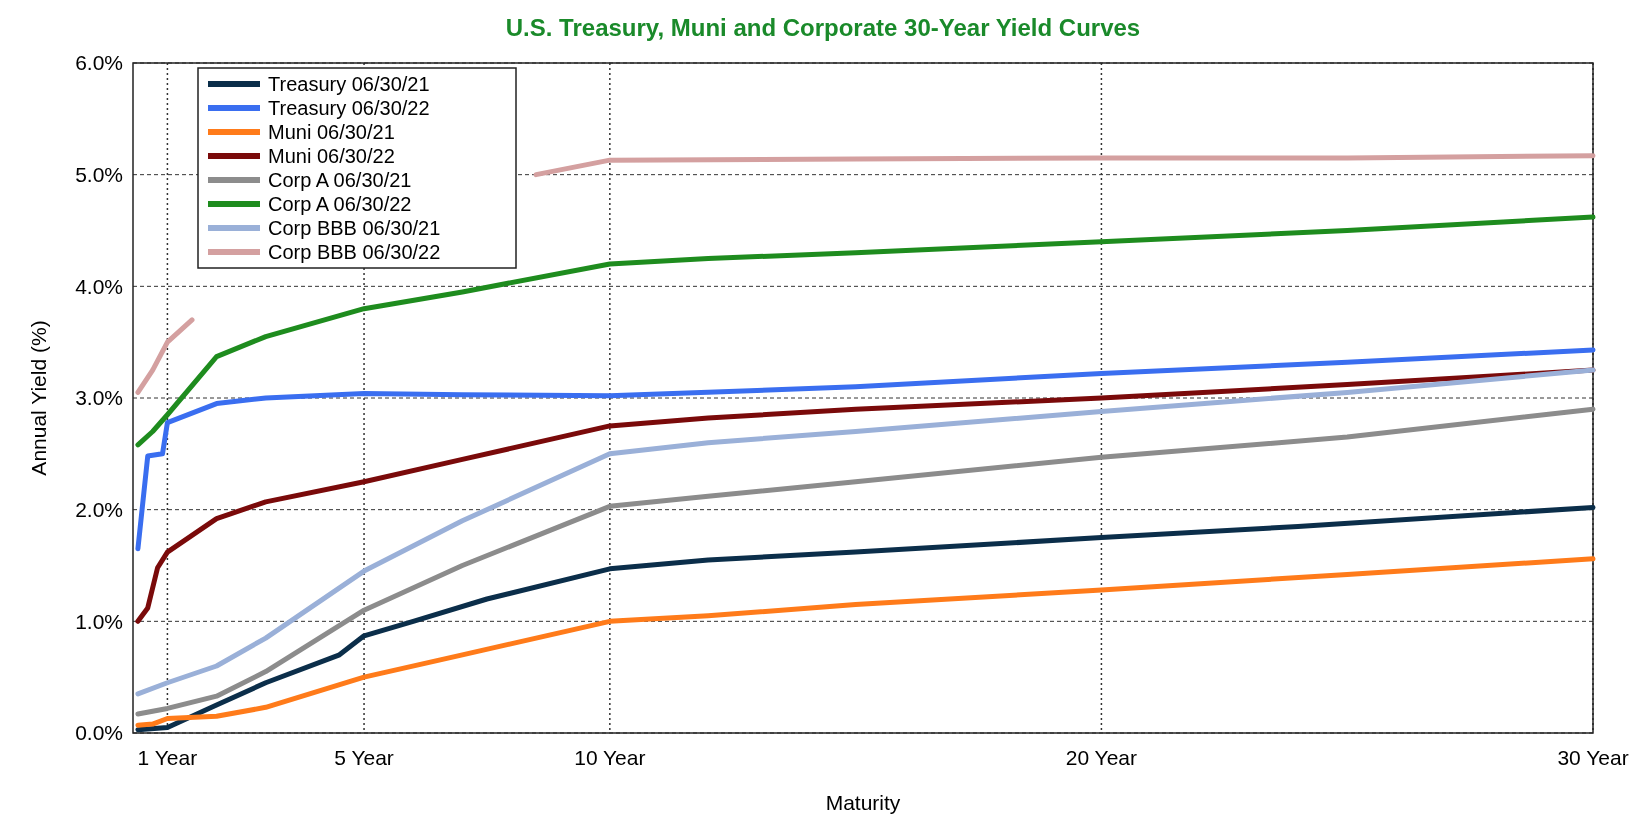 Image resolution: width=1646 pixels, height=838 pixels. What do you see at coordinates (99, 398) in the screenshot?
I see `y-tick-label: 3.0%` at bounding box center [99, 398].